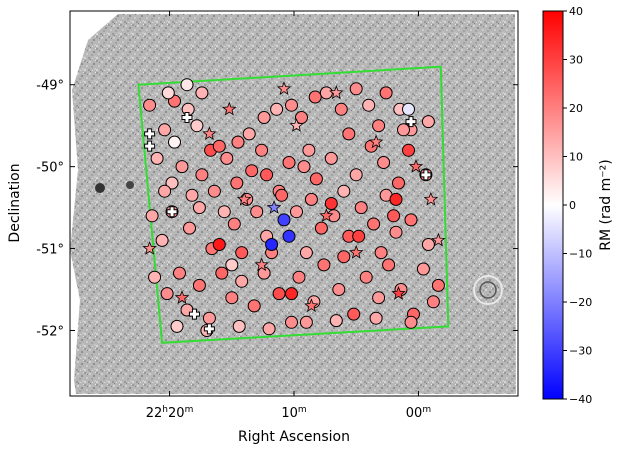 This screenshot has height=450, width=622. I want to click on colorbar-tick-label: −10, so click(580, 254).